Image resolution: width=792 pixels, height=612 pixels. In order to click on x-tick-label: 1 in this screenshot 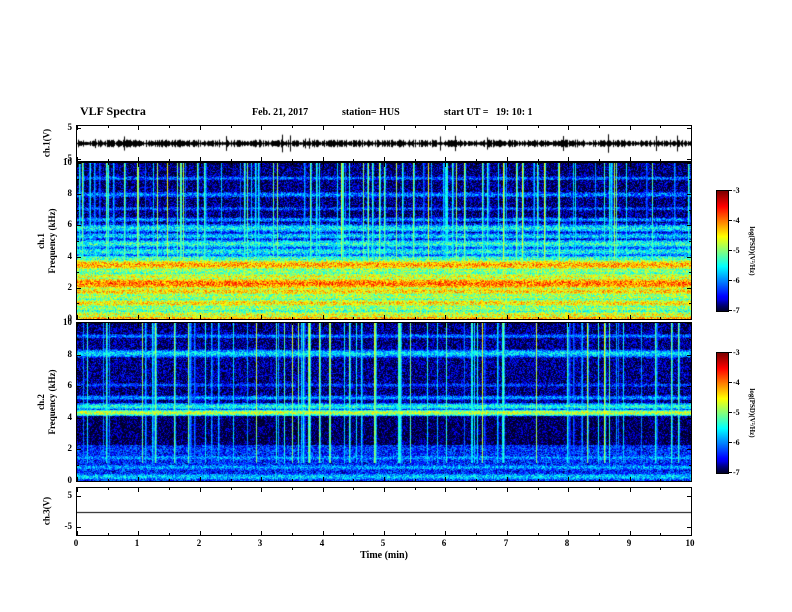, I will do `click(137, 543)`.